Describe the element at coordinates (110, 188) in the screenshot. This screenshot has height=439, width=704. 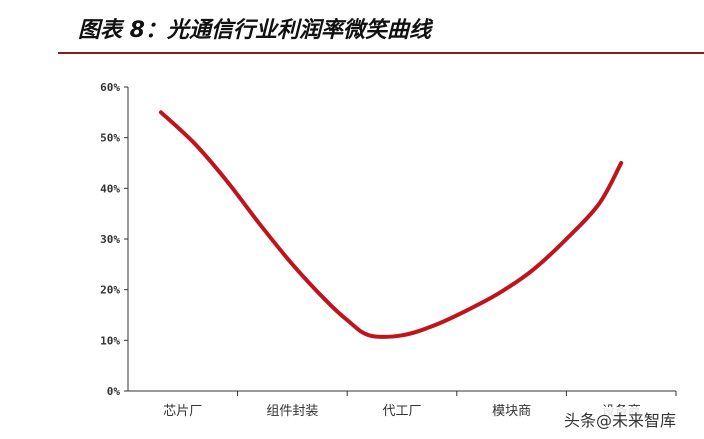
I see `y-tick-label: 40%` at that location.